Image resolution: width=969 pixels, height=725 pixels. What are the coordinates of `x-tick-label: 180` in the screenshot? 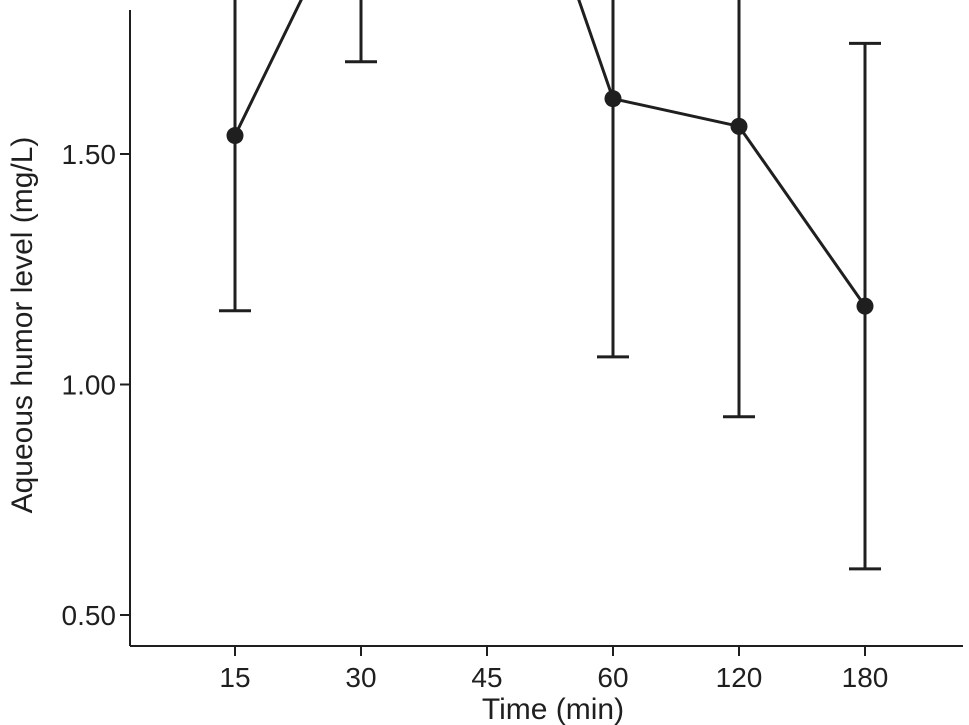 It's located at (865, 677).